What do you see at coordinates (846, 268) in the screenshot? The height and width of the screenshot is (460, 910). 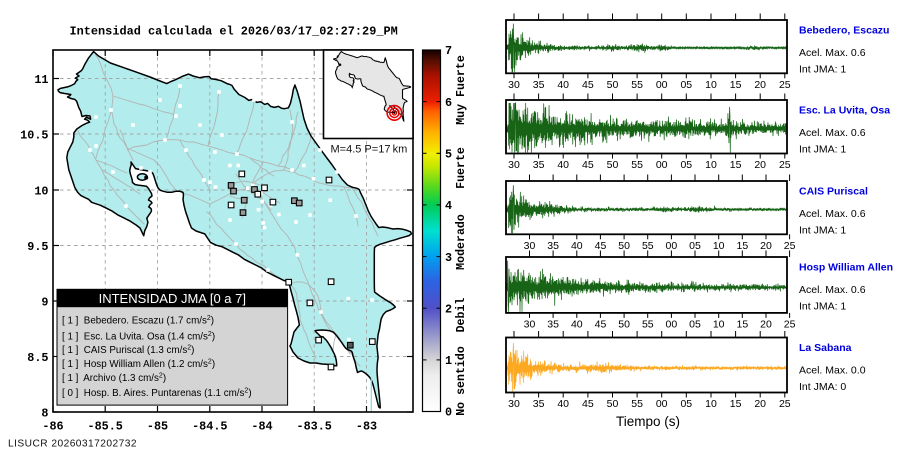 I see `svg-text: Hosp William Allen` at bounding box center [846, 268].